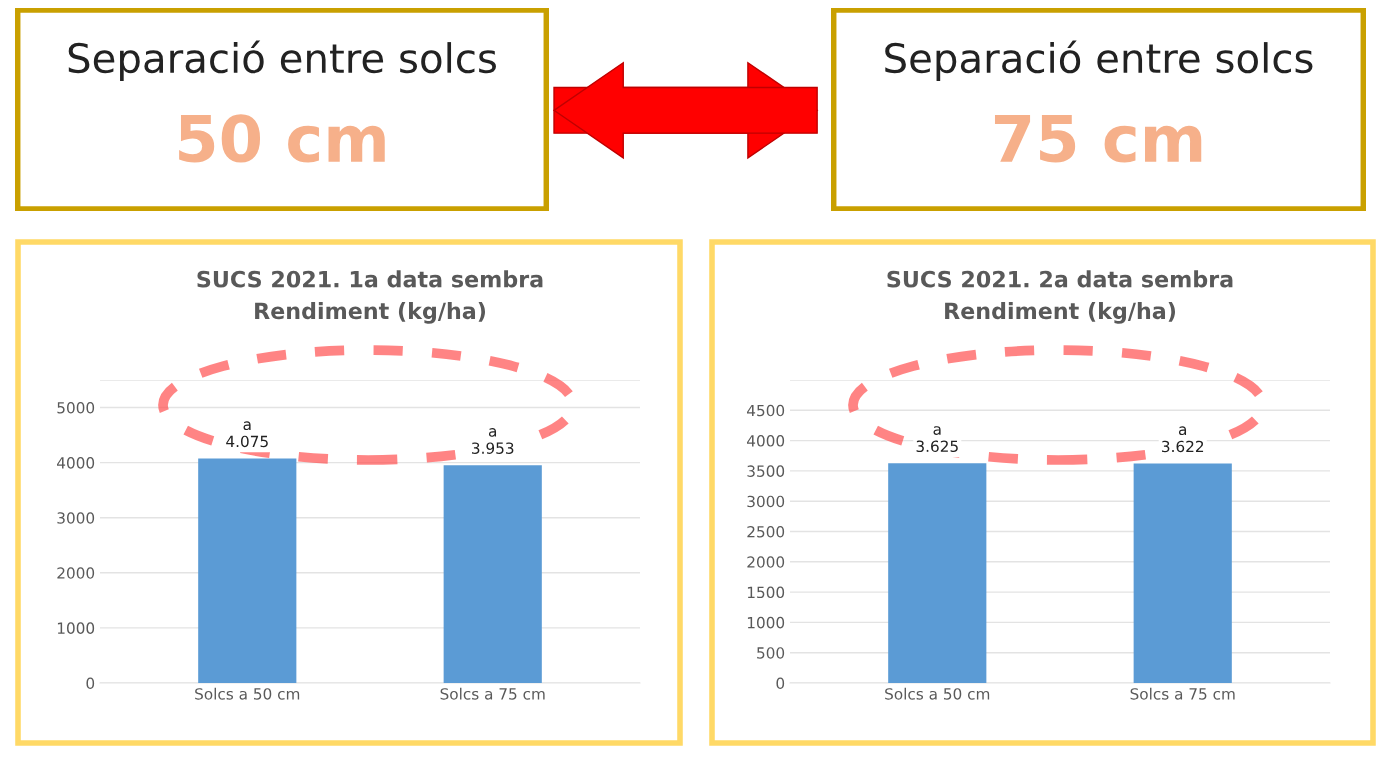 The width and height of the screenshot is (1385, 761). What do you see at coordinates (493, 441) in the screenshot?
I see `data-label: a 3.953` at bounding box center [493, 441].